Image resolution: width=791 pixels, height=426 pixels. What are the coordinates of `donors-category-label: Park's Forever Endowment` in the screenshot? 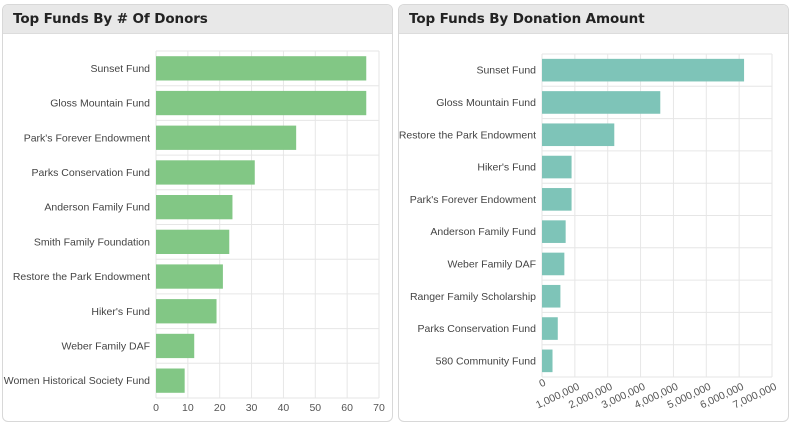 It's located at (87, 138).